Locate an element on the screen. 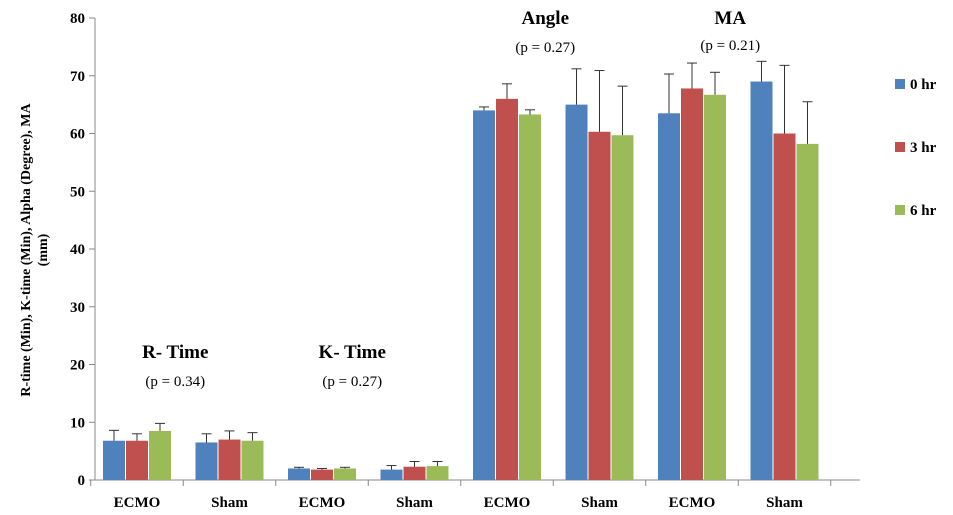  group-p-value: (p = 0.34) is located at coordinates (175, 382).